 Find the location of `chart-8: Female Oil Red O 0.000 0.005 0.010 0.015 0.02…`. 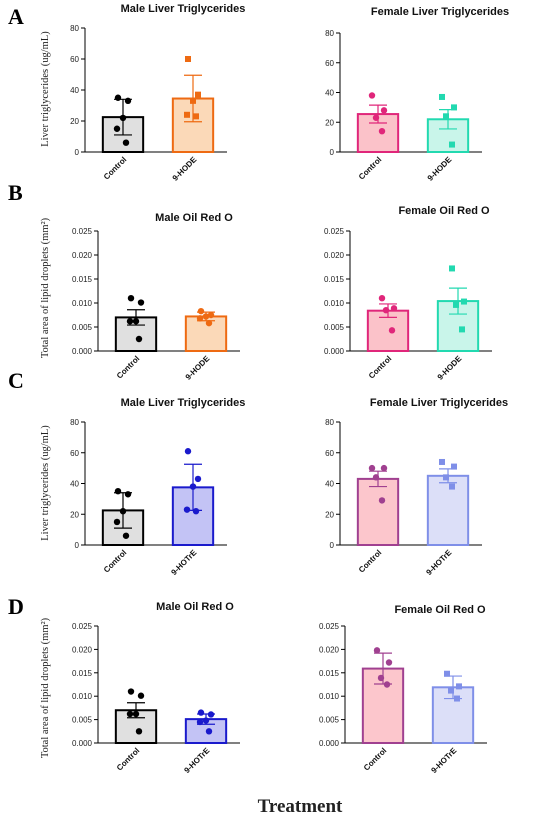

chart-8: Female Oil Red O 0.000 0.005 0.010 0.015 0.02… is located at coordinates (403, 689).